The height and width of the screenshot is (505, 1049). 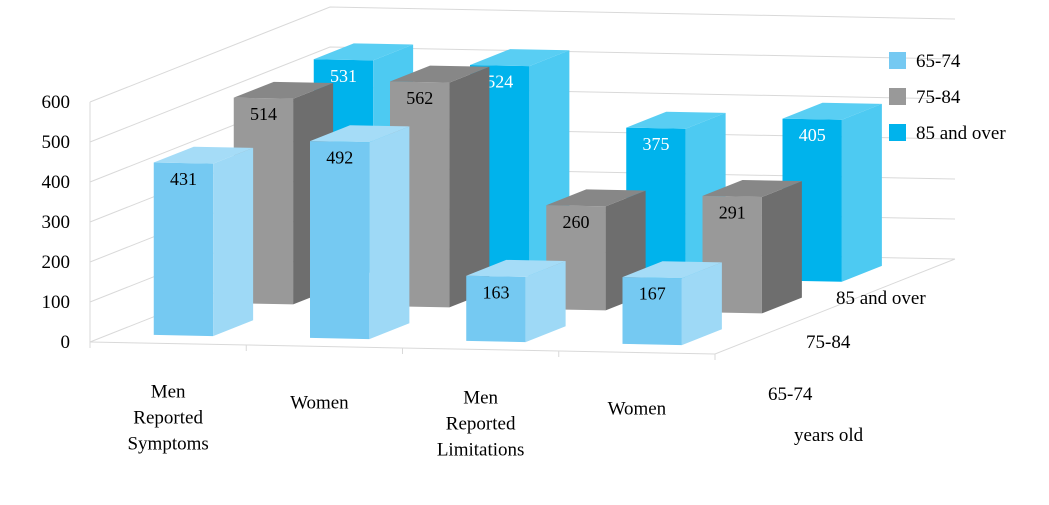 What do you see at coordinates (339, 158) in the screenshot?
I see `data-label: 492` at bounding box center [339, 158].